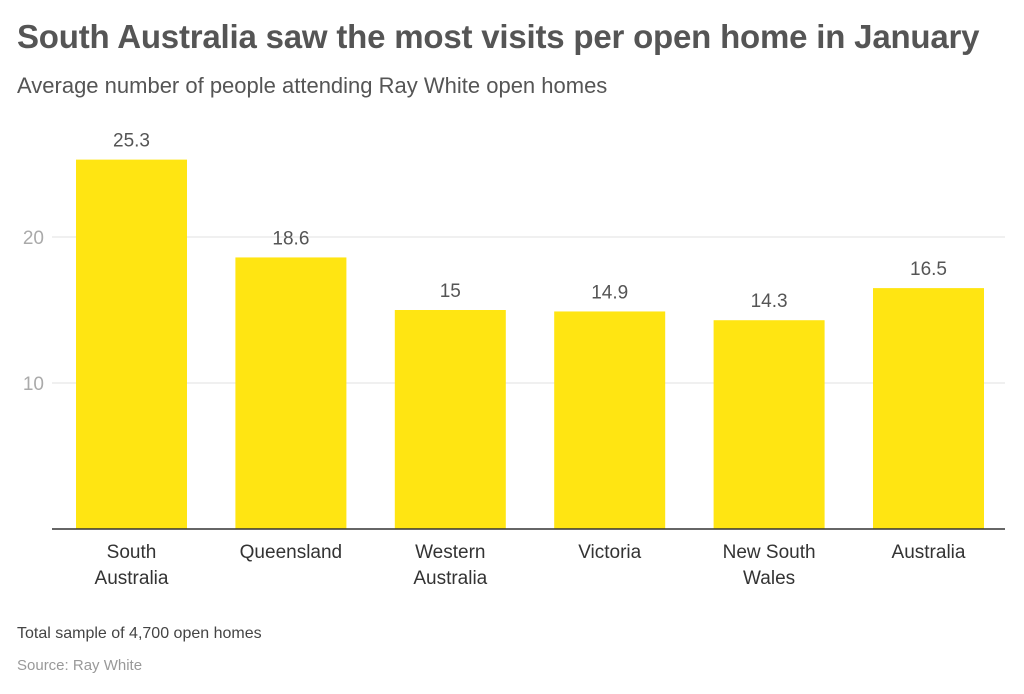 The width and height of the screenshot is (1024, 694). I want to click on x-tick-label: Victoria, so click(609, 552).